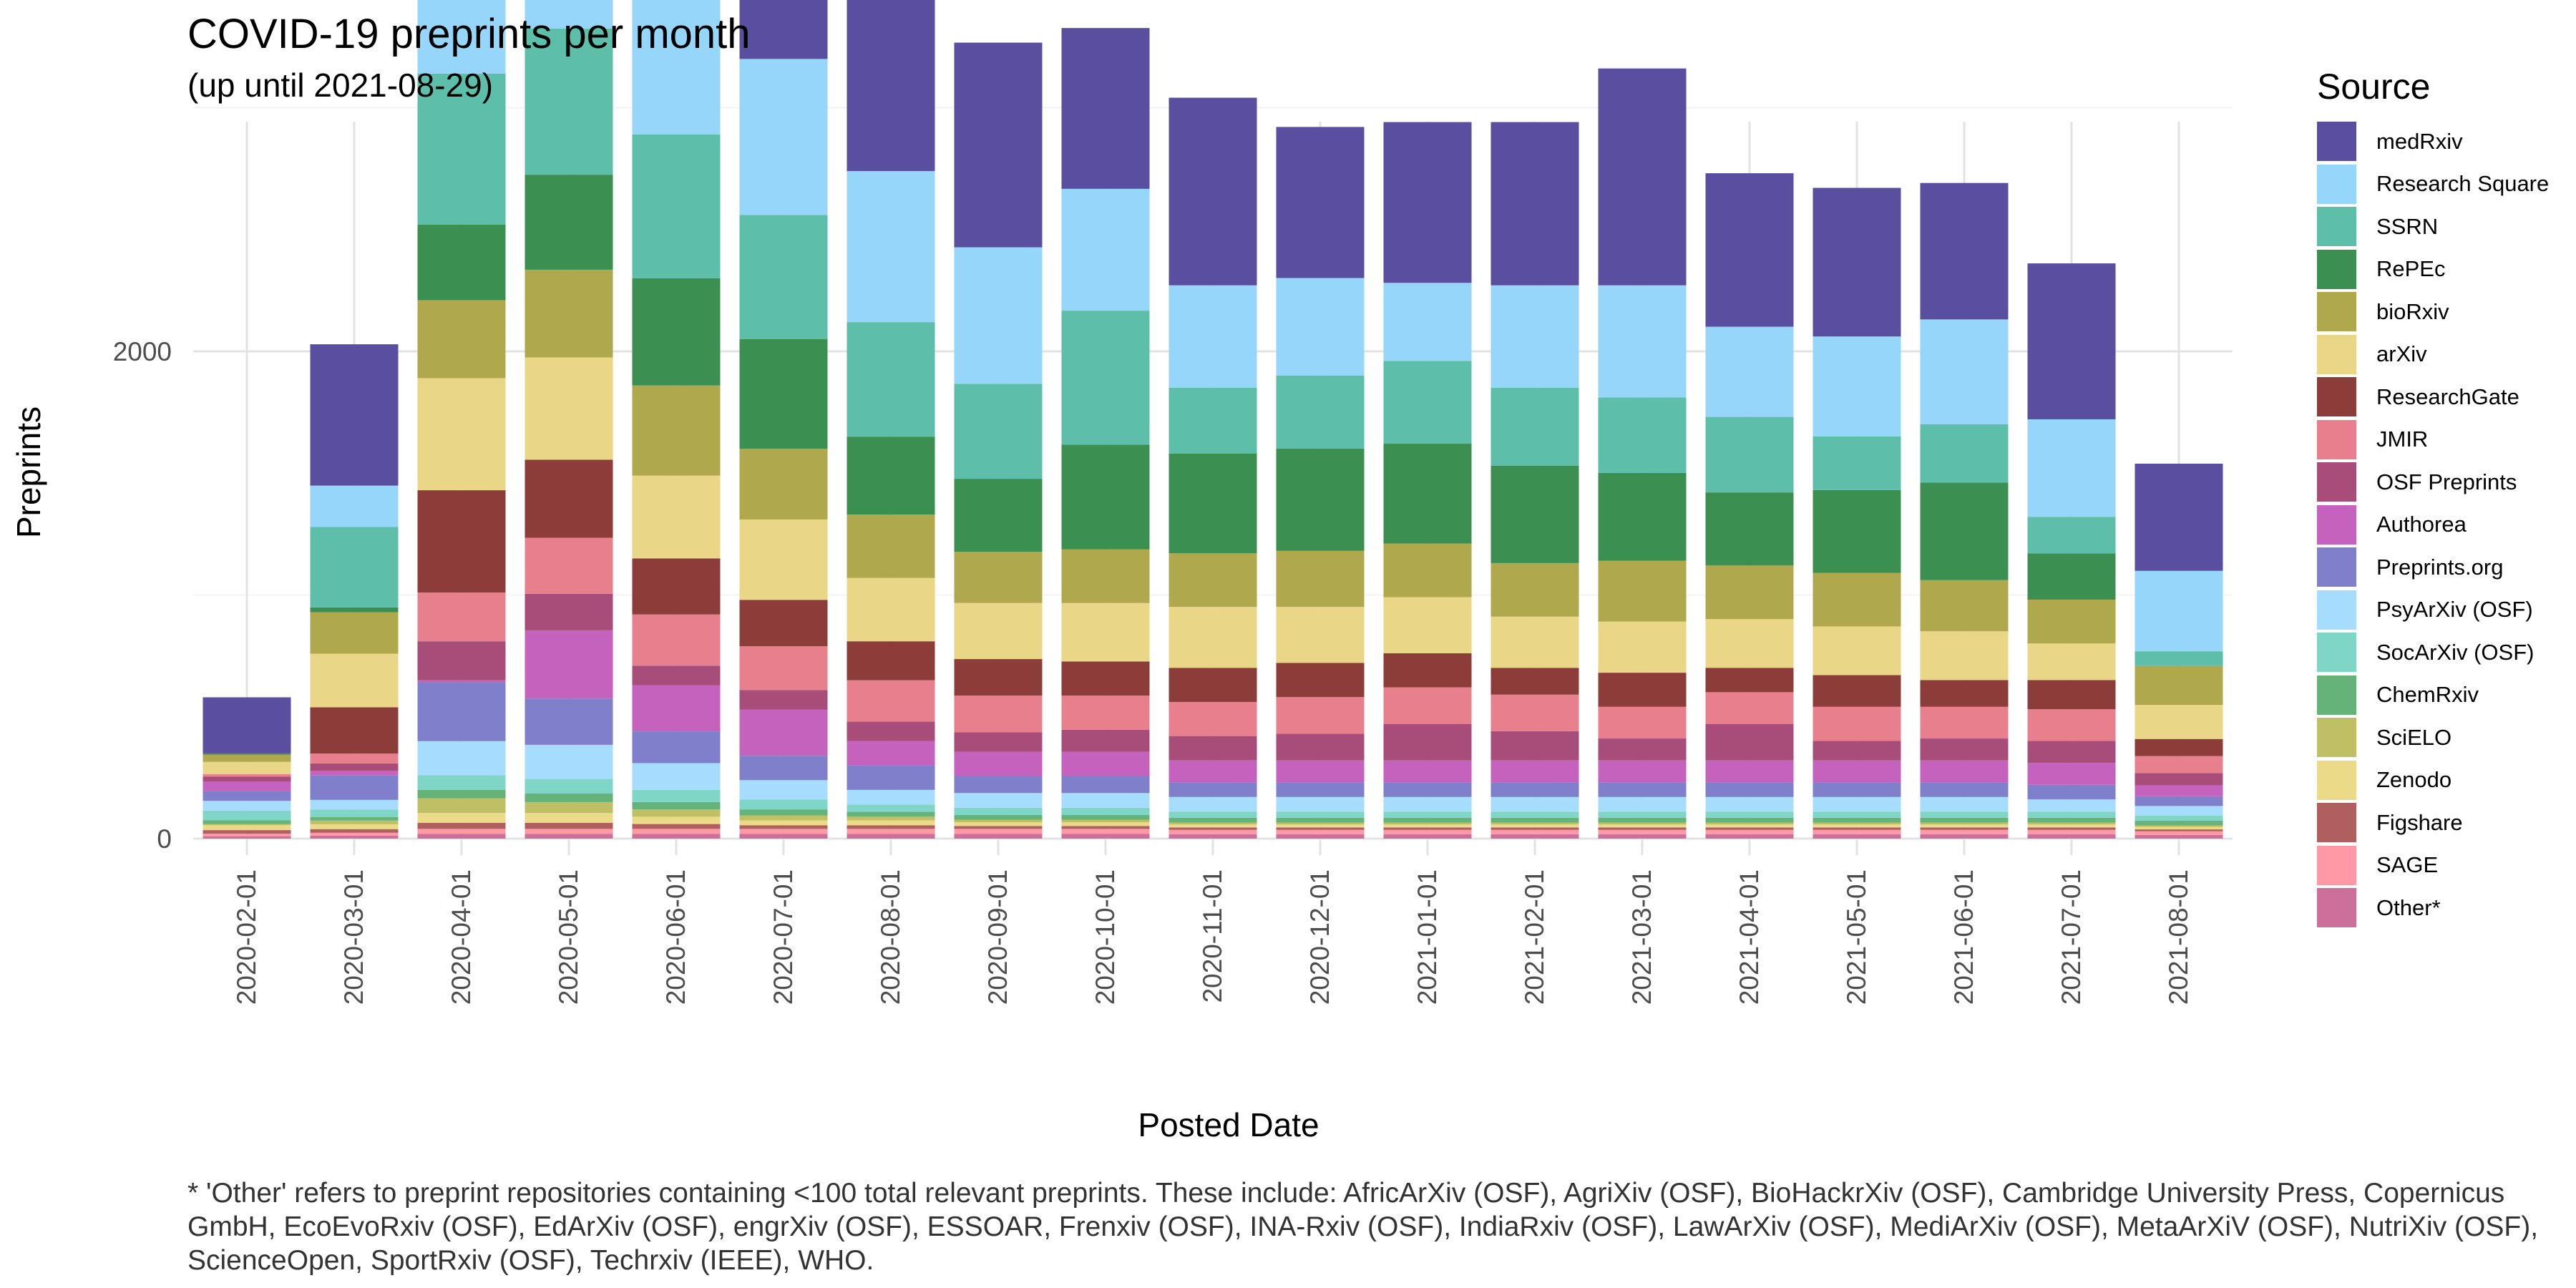  What do you see at coordinates (1105, 937) in the screenshot?
I see `x-tick-label: 2020-10-01` at bounding box center [1105, 937].